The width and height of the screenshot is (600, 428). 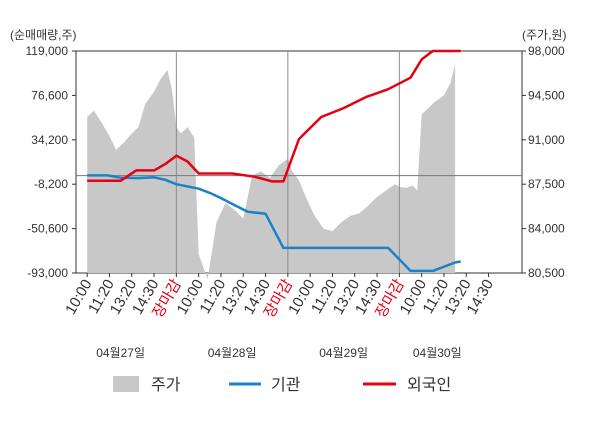 I want to click on right-tick-label: 84,000, so click(x=546, y=229).